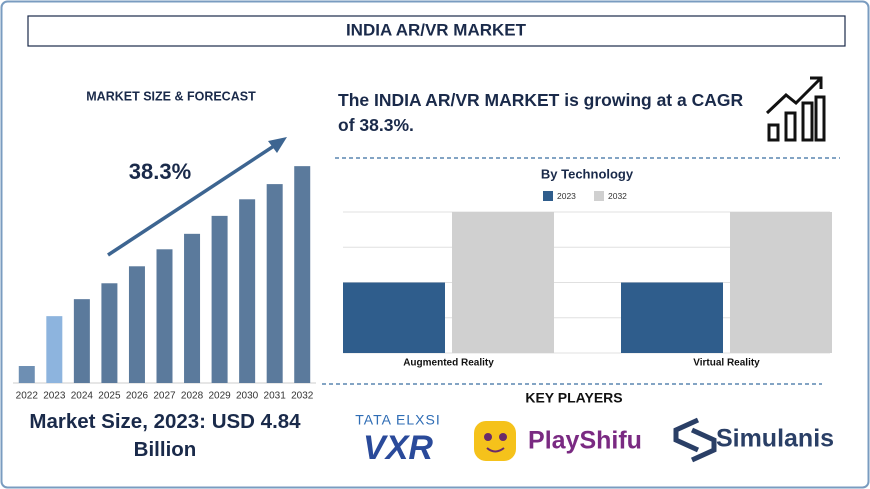 Image resolution: width=870 pixels, height=489 pixels. What do you see at coordinates (82, 396) in the screenshot?
I see `x-tick-label: 2024` at bounding box center [82, 396].